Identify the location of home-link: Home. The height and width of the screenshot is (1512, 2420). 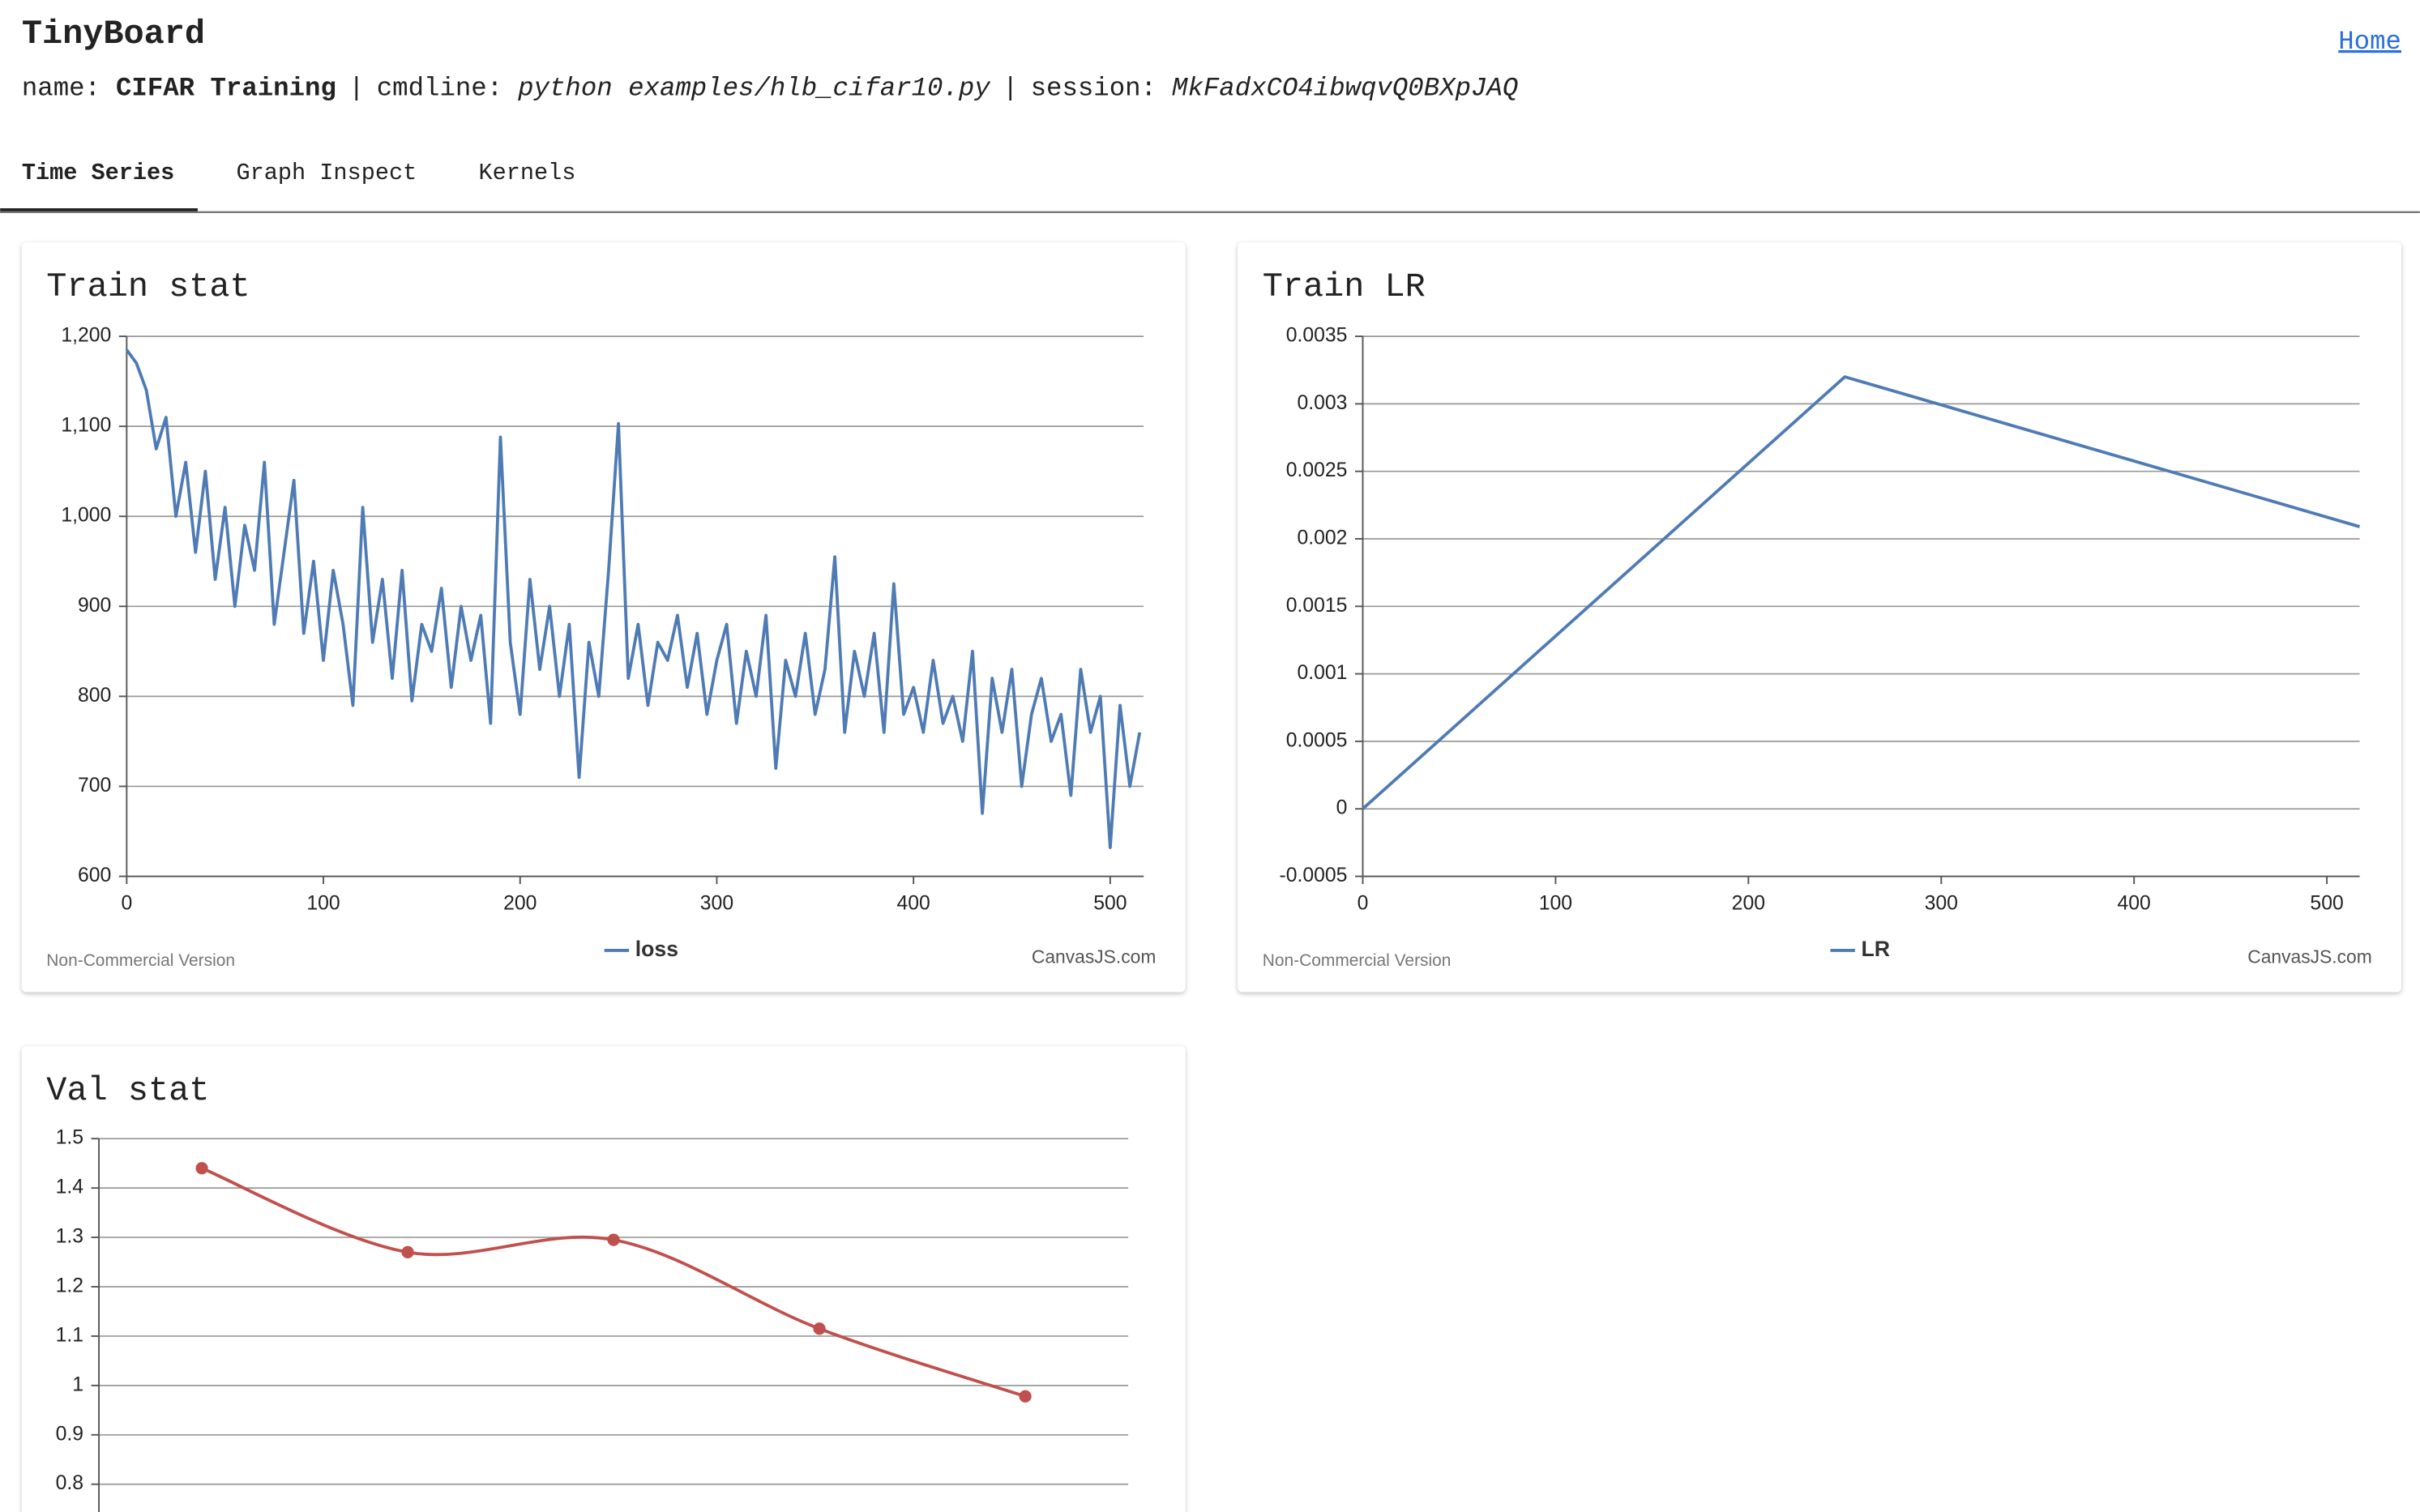
(2369, 42).